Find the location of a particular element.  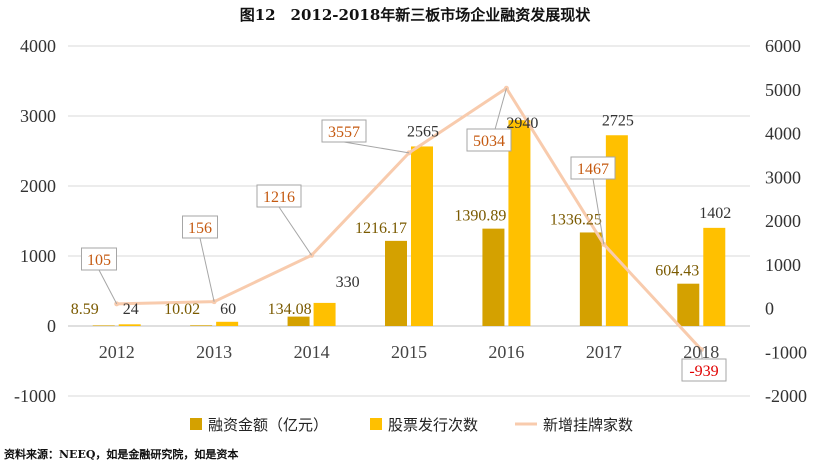

right-tick-label: 4000 is located at coordinates (783, 134).